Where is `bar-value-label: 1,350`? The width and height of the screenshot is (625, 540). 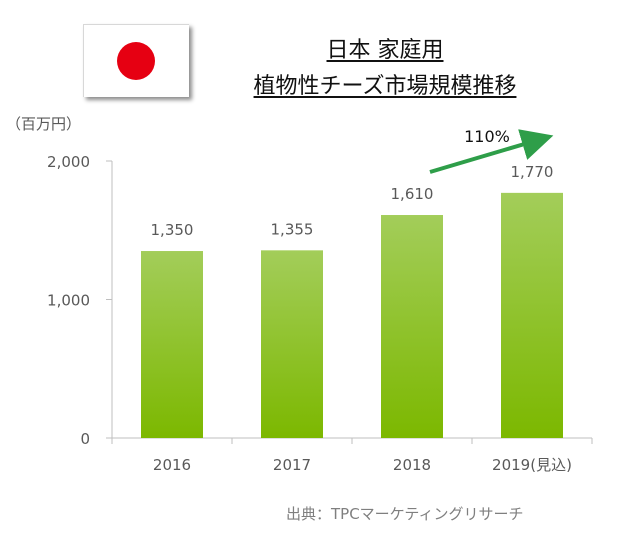 bar-value-label: 1,350 is located at coordinates (172, 230).